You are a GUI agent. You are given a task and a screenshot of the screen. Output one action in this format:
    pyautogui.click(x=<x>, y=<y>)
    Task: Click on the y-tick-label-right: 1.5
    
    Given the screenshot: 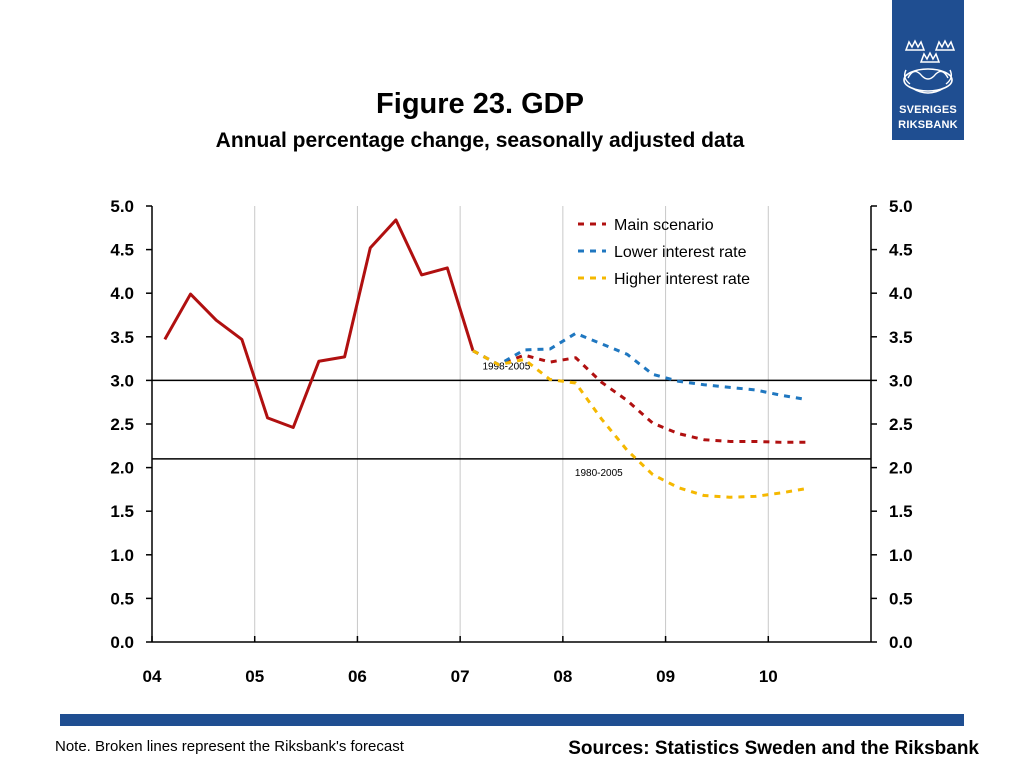 What is the action you would take?
    pyautogui.click(x=901, y=511)
    